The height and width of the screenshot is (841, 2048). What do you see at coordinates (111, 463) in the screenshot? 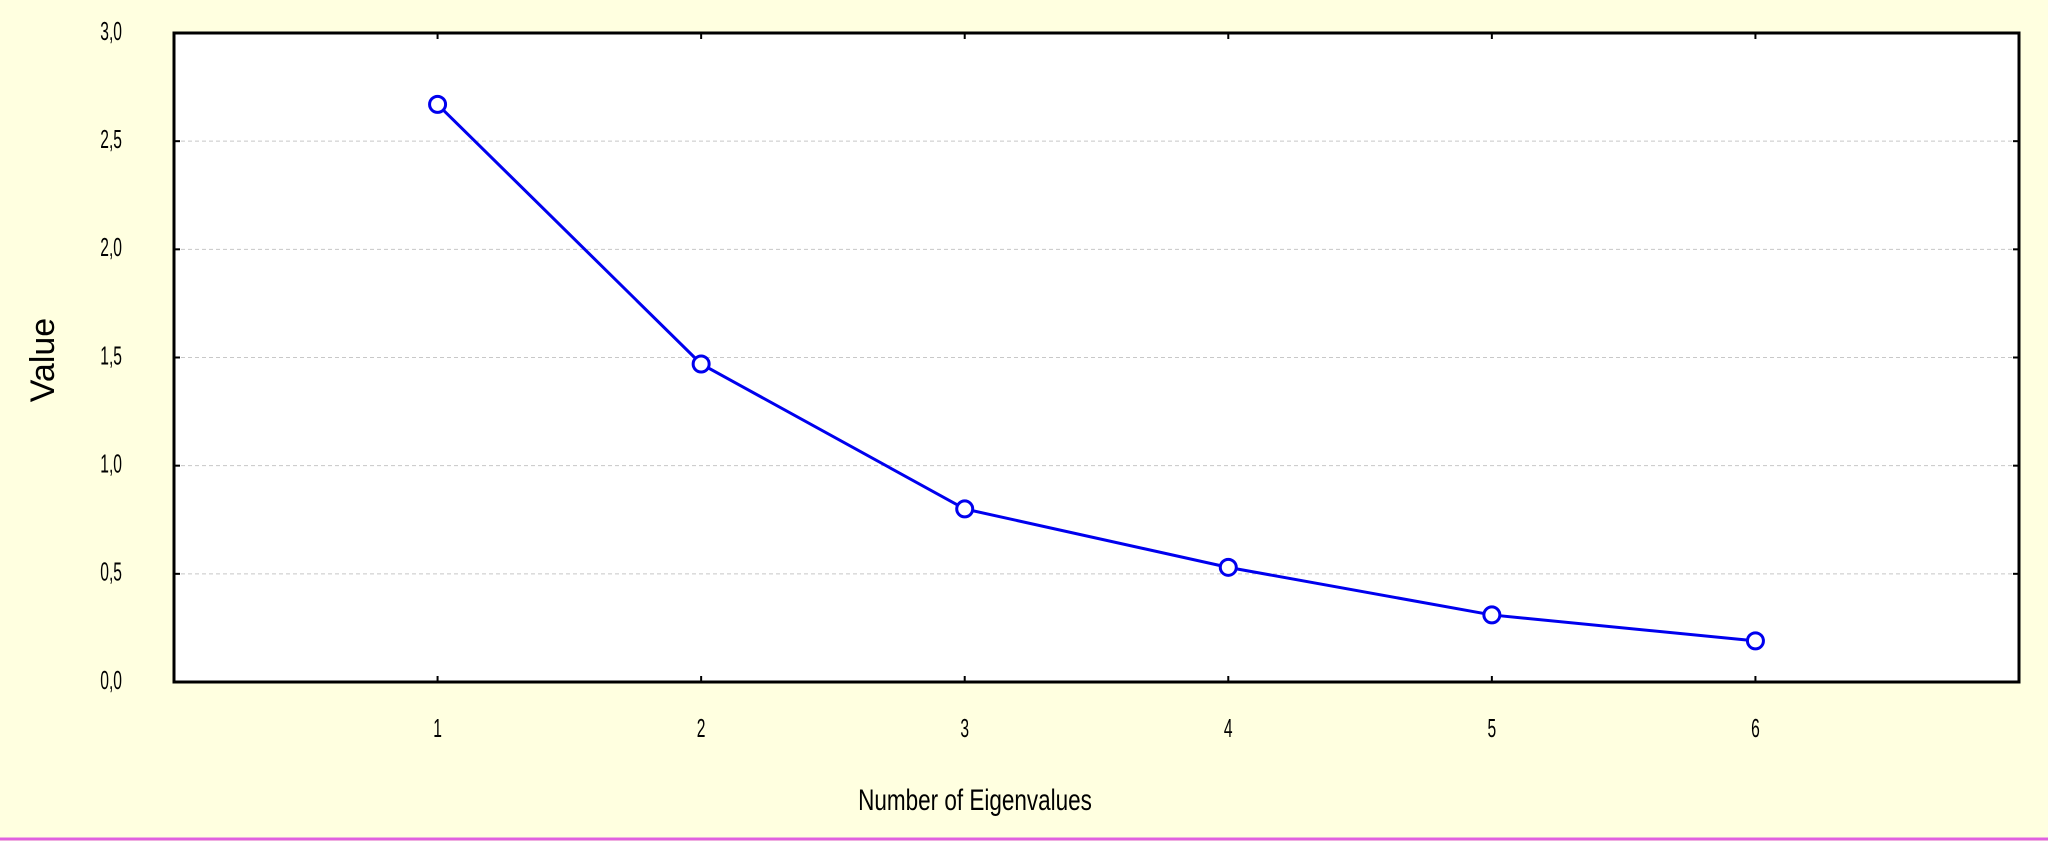
I see `y-tick-label: 1,0` at bounding box center [111, 463].